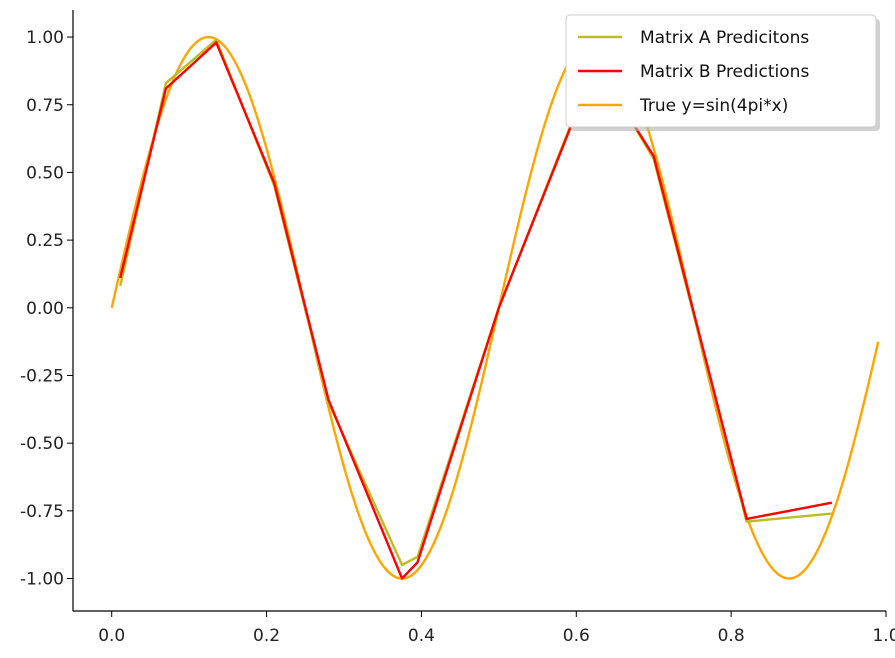 Image resolution: width=895 pixels, height=658 pixels. What do you see at coordinates (731, 636) in the screenshot?
I see `x-tick-label: 0.8` at bounding box center [731, 636].